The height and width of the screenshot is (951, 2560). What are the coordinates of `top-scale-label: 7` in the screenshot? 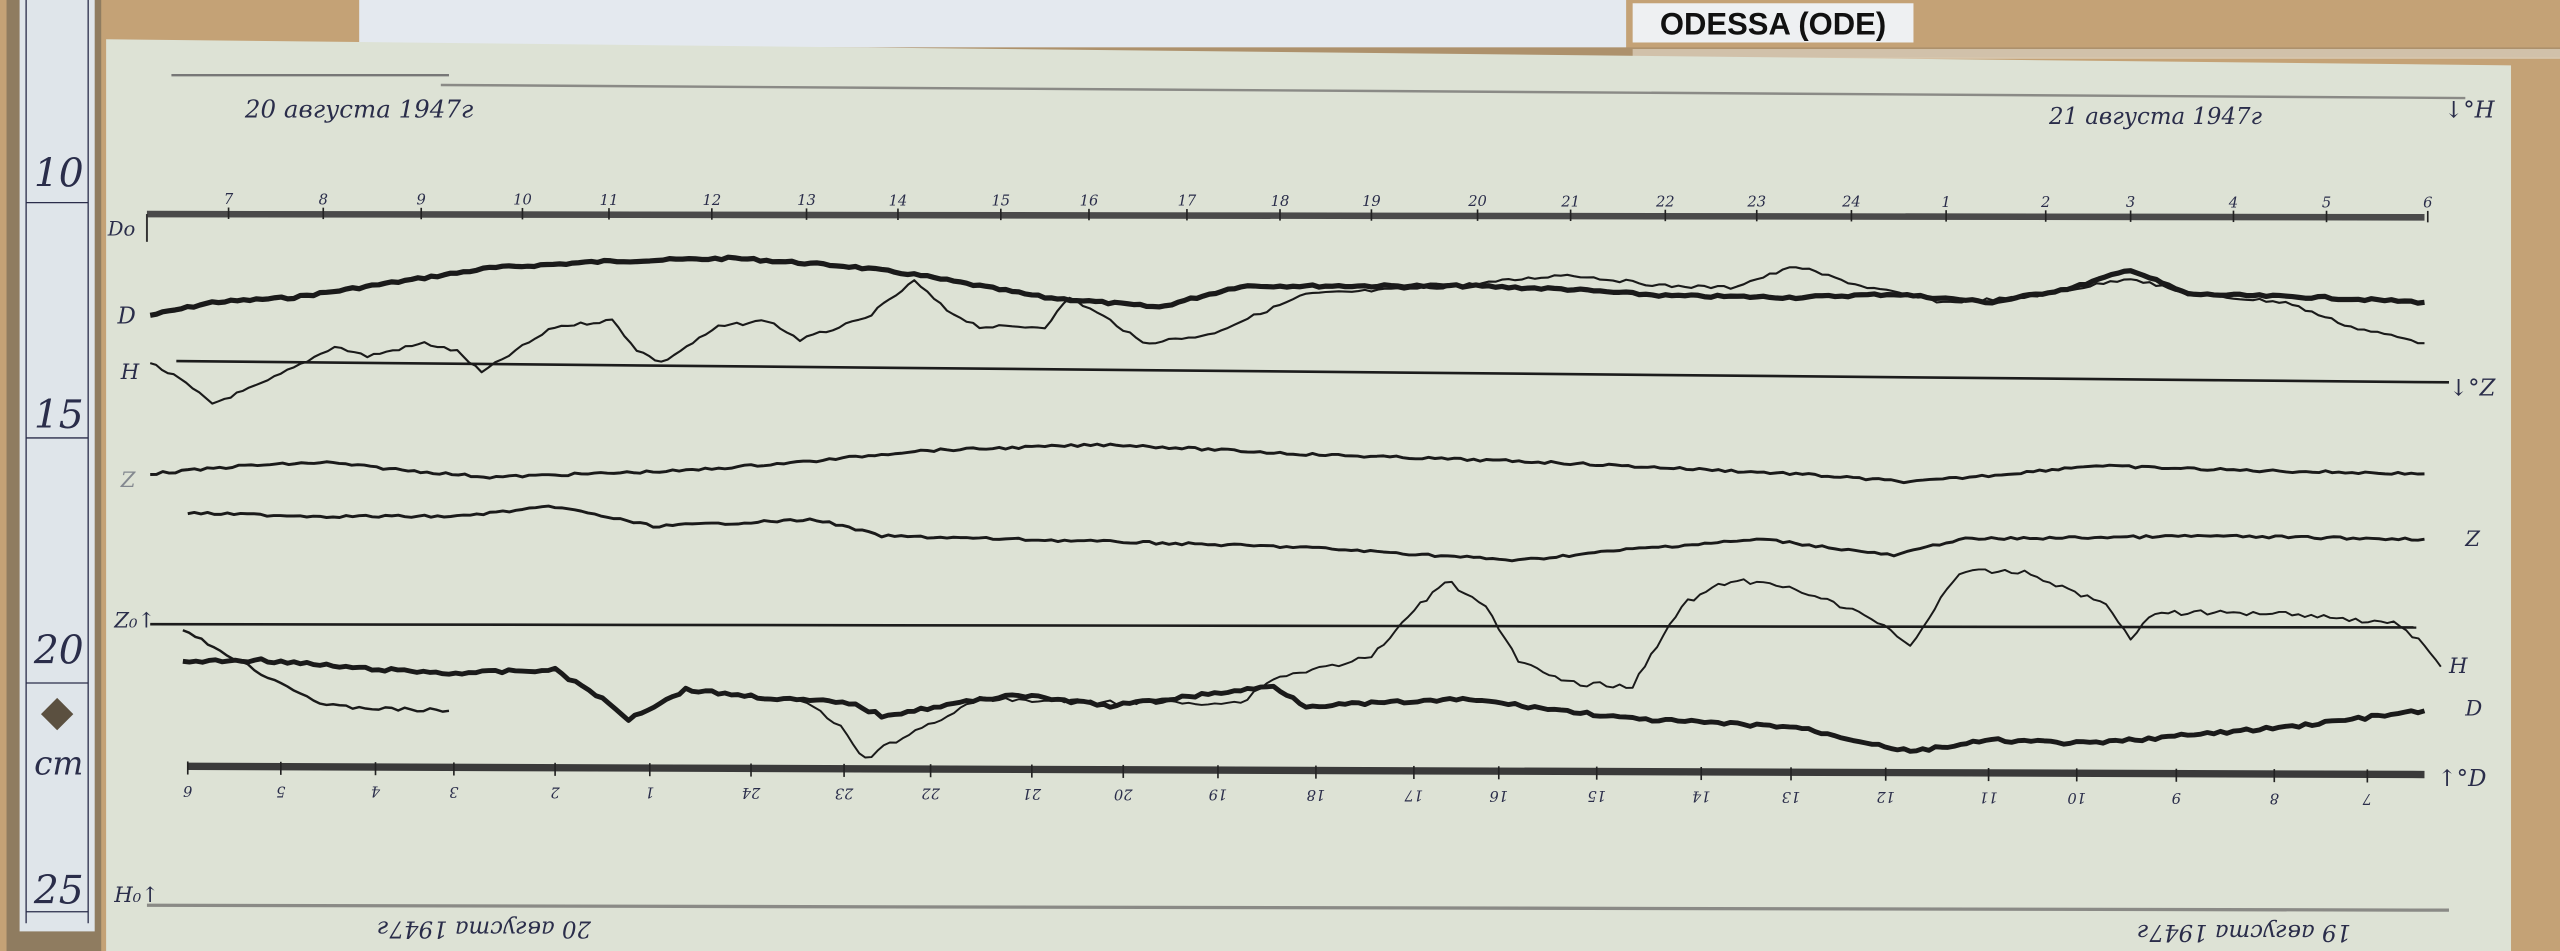 It's located at (229, 199).